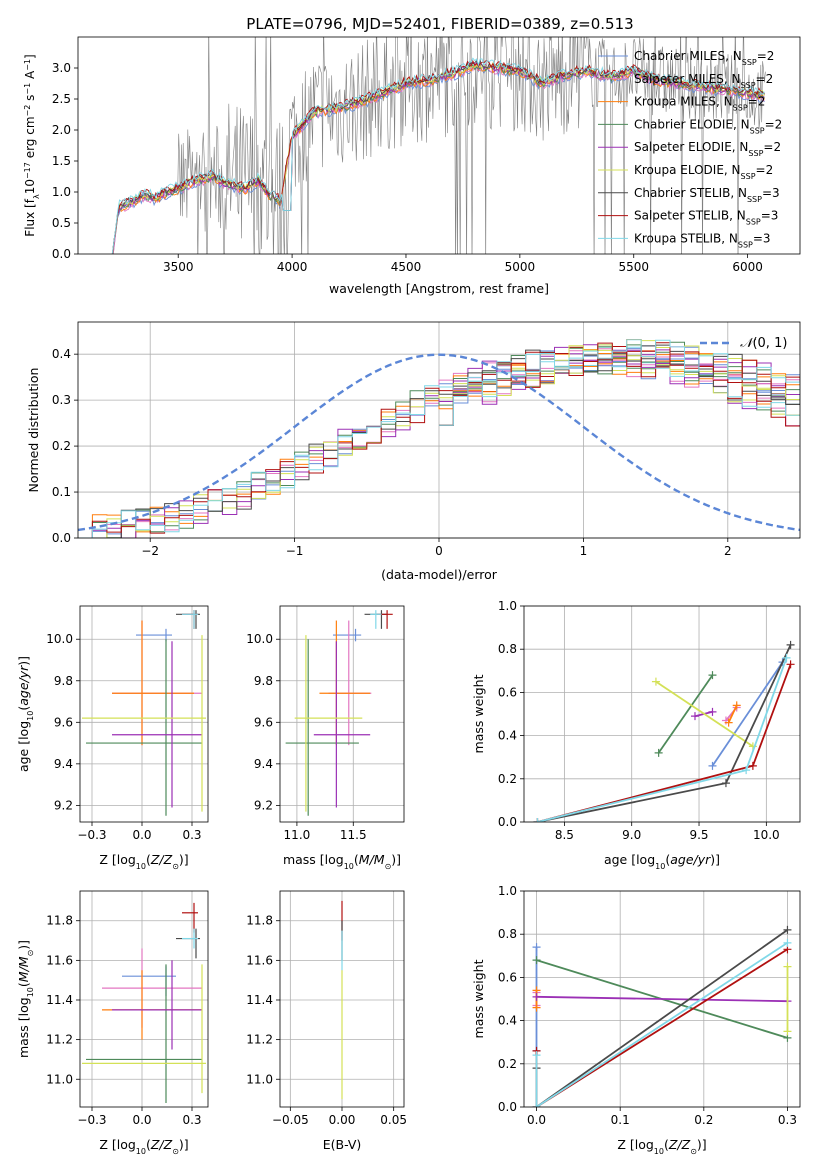  I want to click on weight-line-salpeter_elodie, so click(662, 999).